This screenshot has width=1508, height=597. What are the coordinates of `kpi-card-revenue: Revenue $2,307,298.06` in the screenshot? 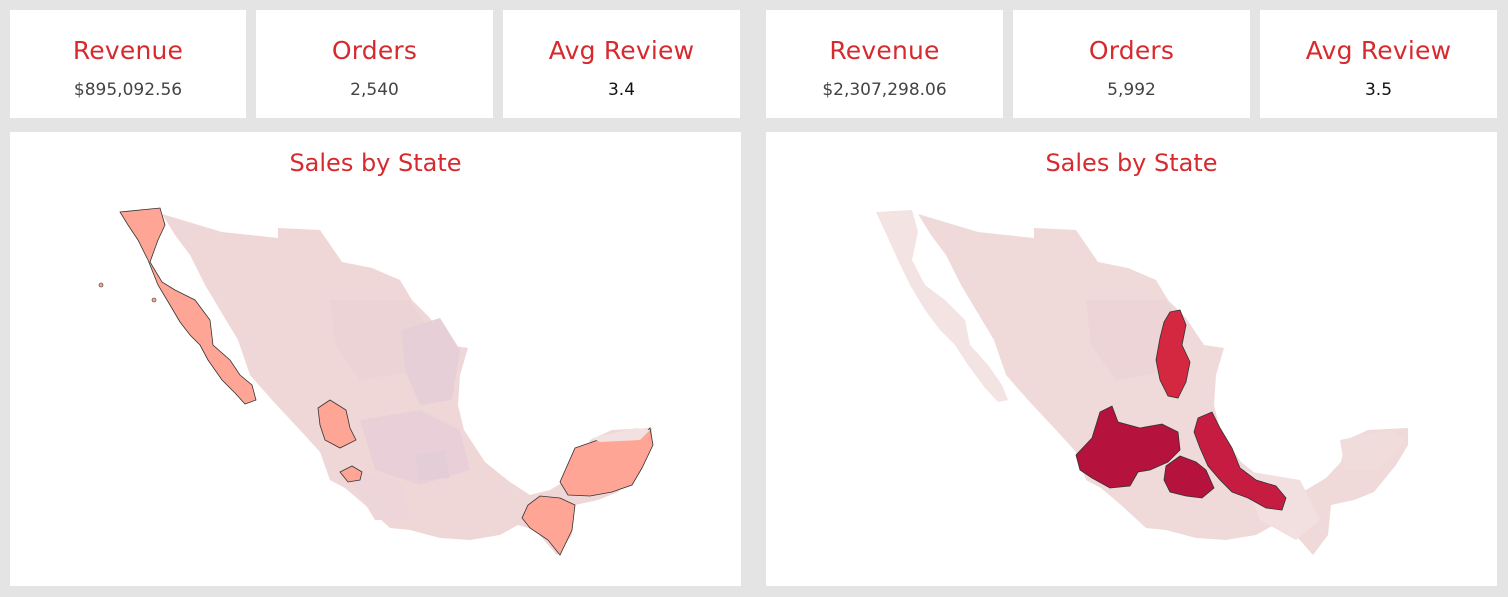 It's located at (884, 64).